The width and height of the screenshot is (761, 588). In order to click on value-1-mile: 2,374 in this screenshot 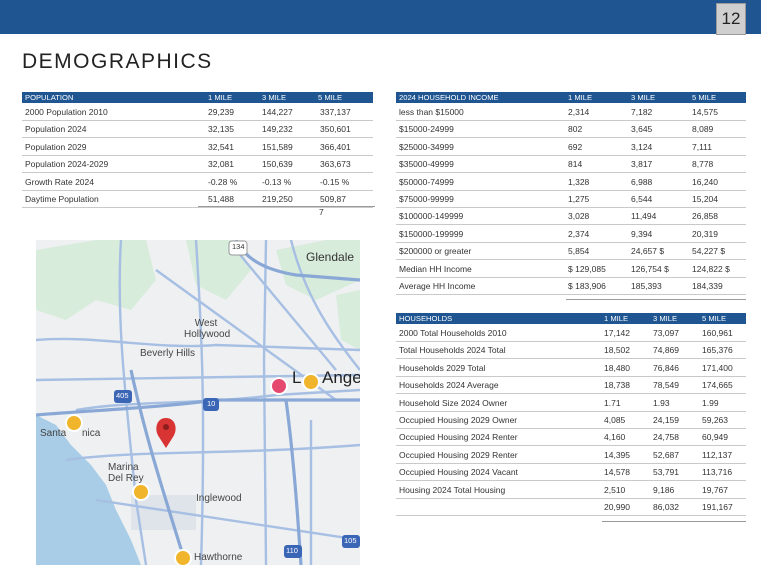, I will do `click(579, 233)`.